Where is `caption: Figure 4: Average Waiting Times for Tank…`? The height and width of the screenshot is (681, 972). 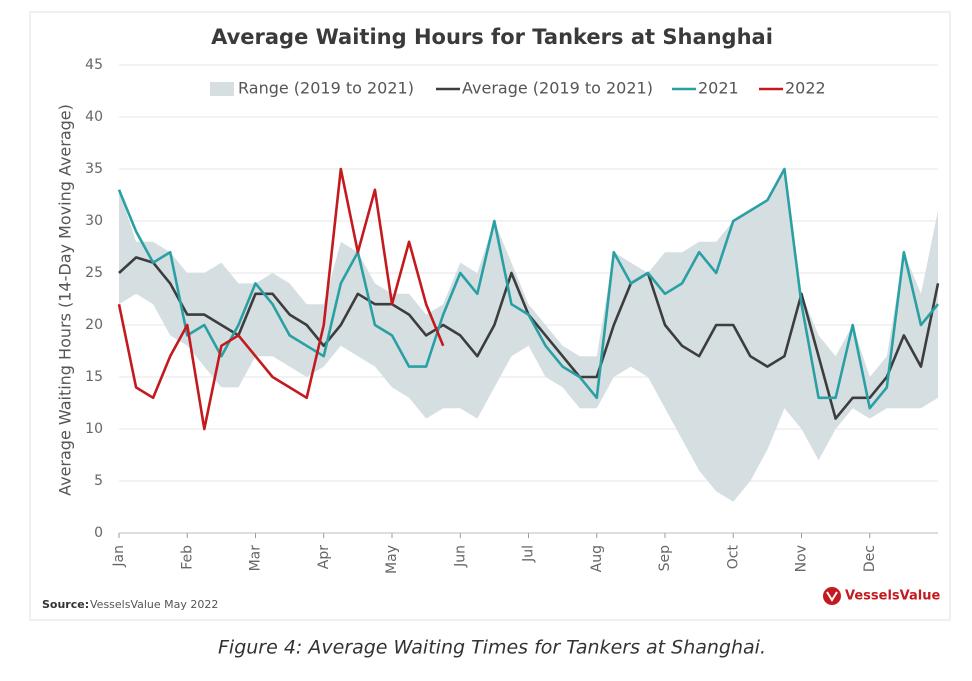
caption: Figure 4: Average Waiting Times for Tank… is located at coordinates (492, 648).